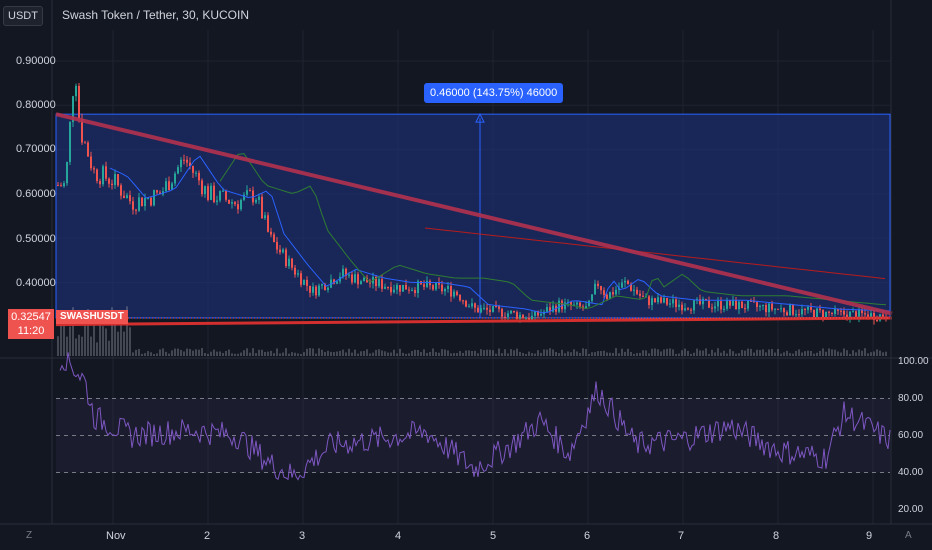 This screenshot has height=550, width=932. I want to click on time-axis-label: 4, so click(398, 536).